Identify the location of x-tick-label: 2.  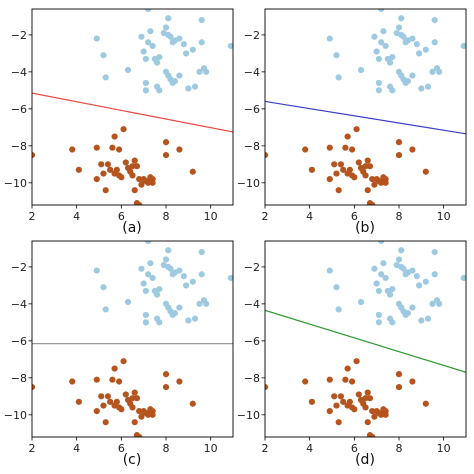
(265, 216).